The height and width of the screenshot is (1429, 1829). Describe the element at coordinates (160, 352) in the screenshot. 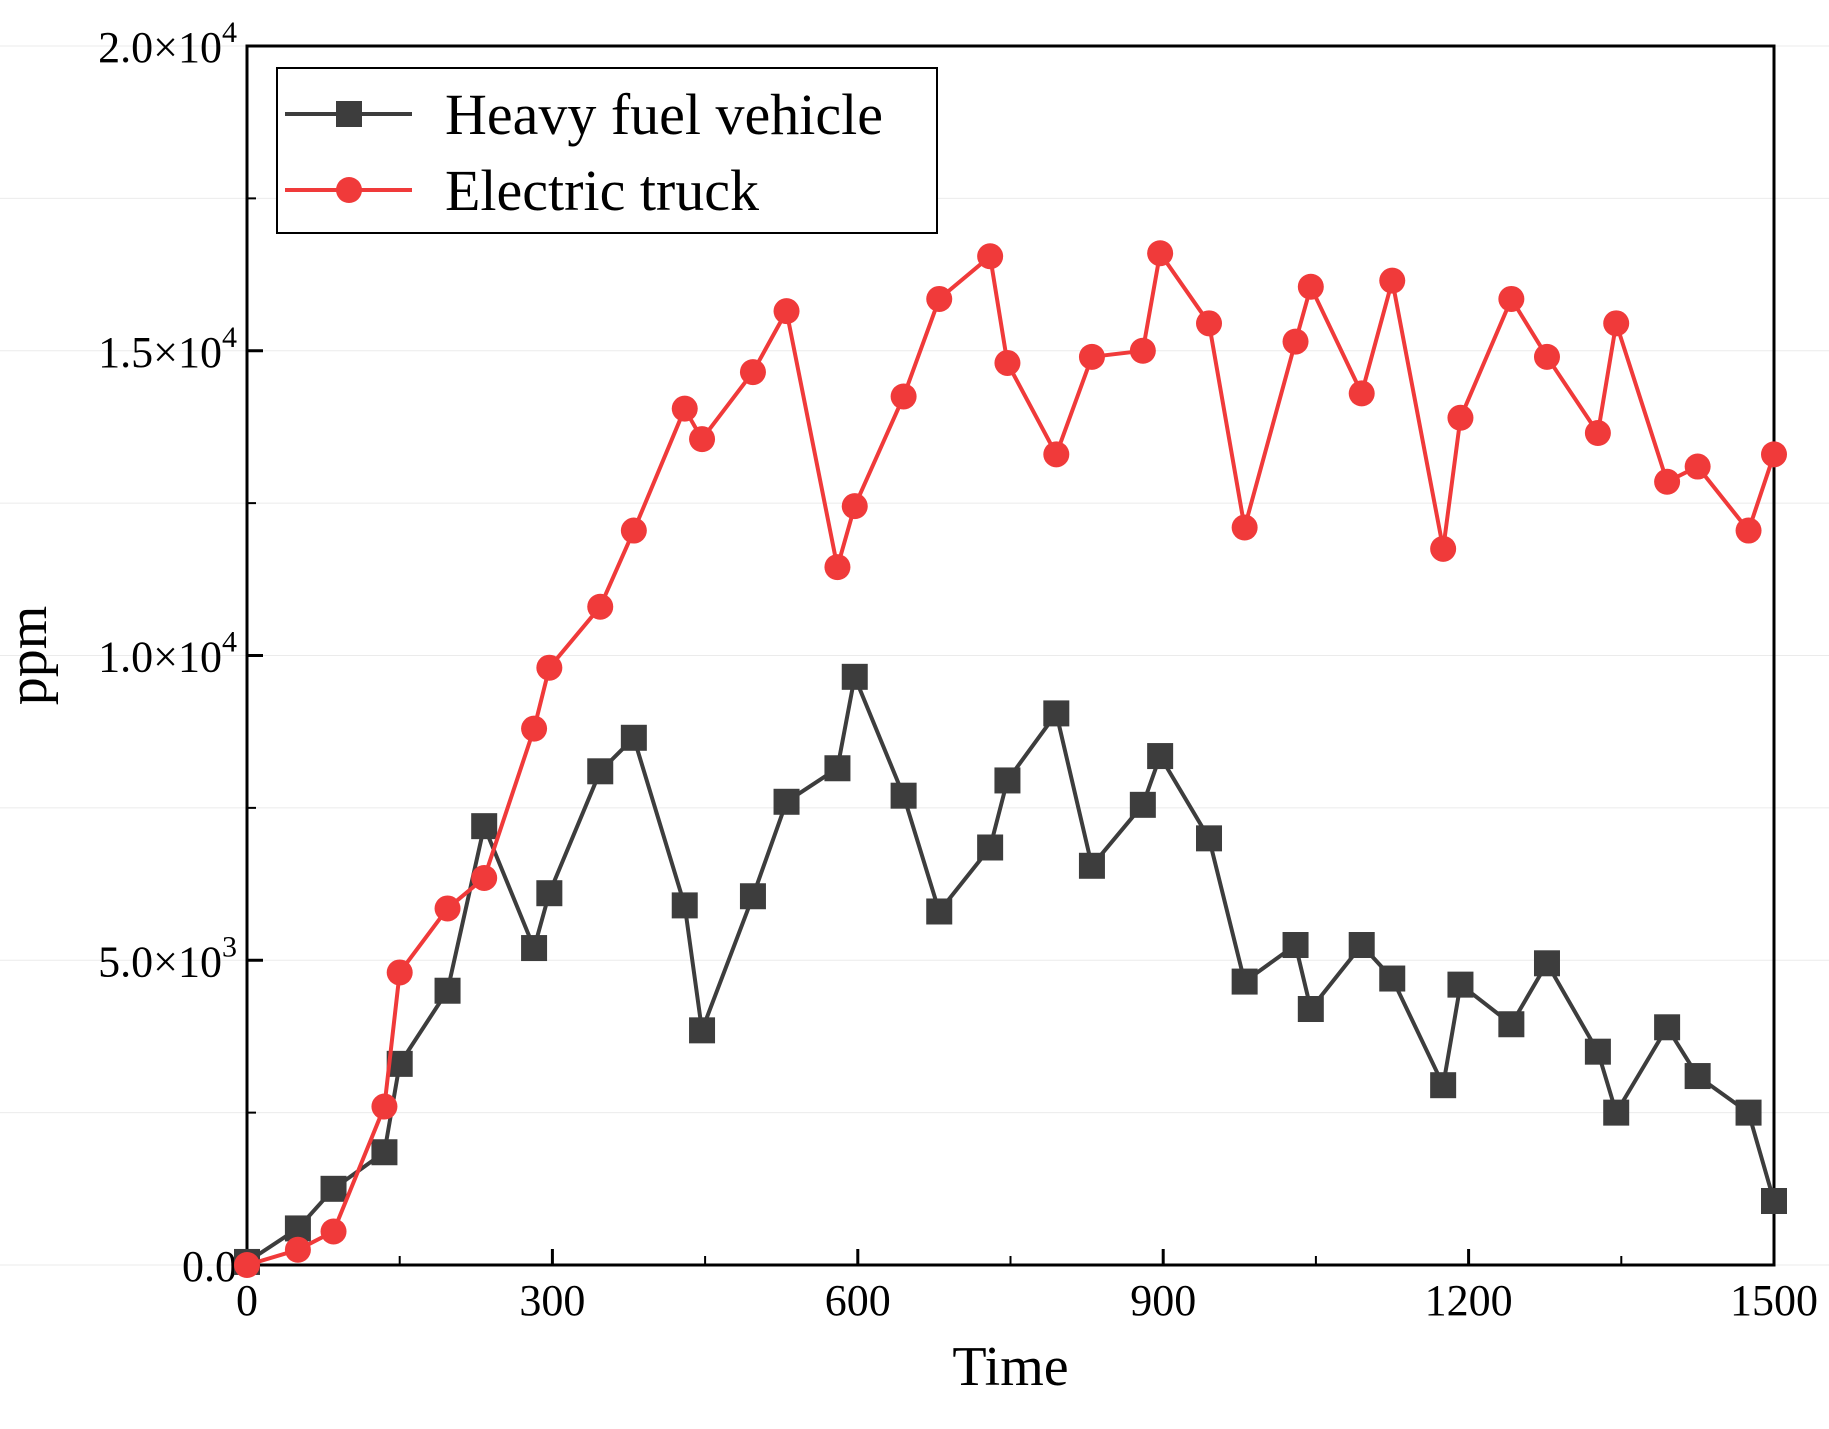

I see `y-tick-mantissa: 1.5×10` at that location.